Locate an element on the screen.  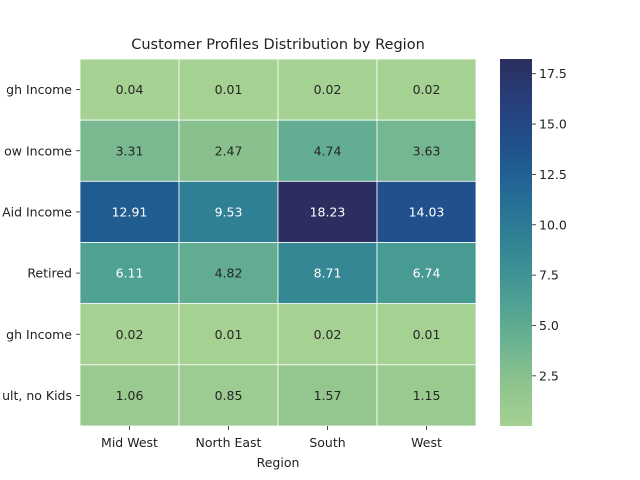
cell-value-label: 1.06 is located at coordinates (130, 395).